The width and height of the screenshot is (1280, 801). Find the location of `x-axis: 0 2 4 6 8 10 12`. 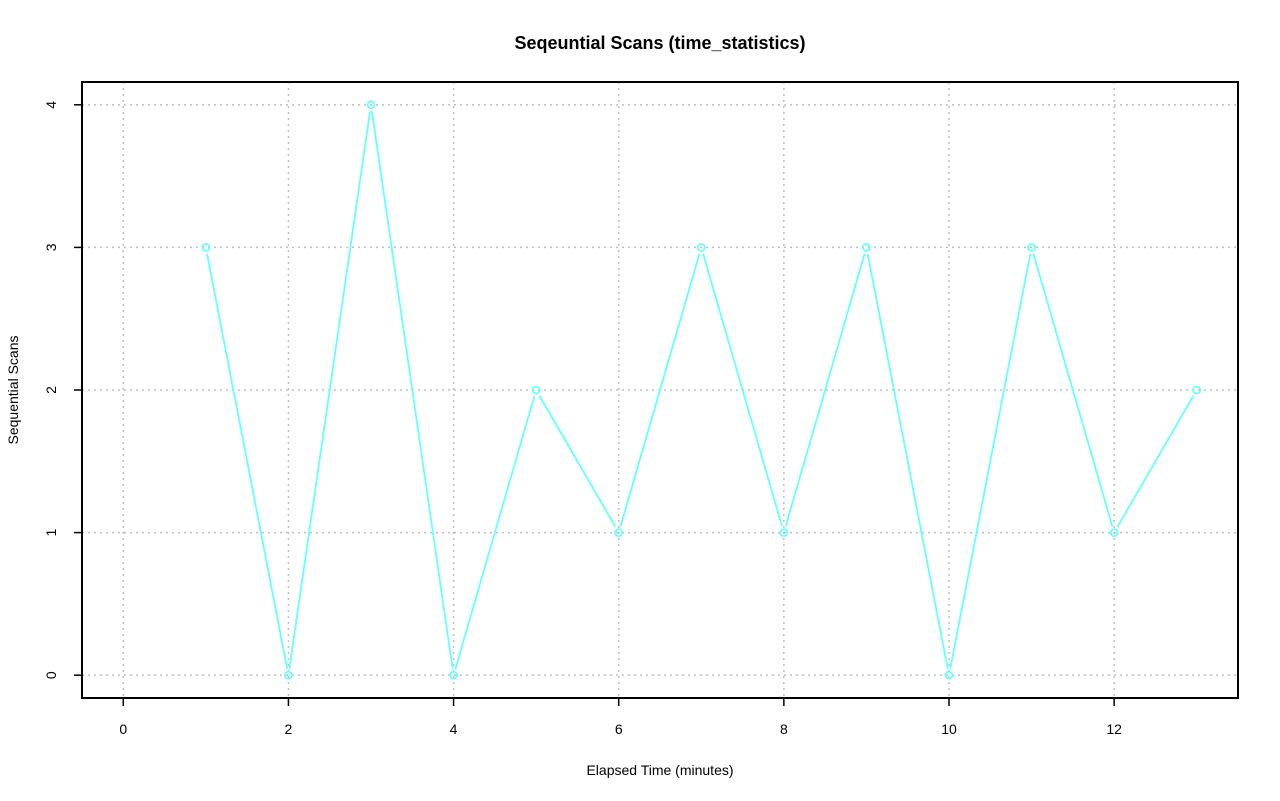

x-axis: 0 2 4 6 8 10 12 is located at coordinates (620, 717).